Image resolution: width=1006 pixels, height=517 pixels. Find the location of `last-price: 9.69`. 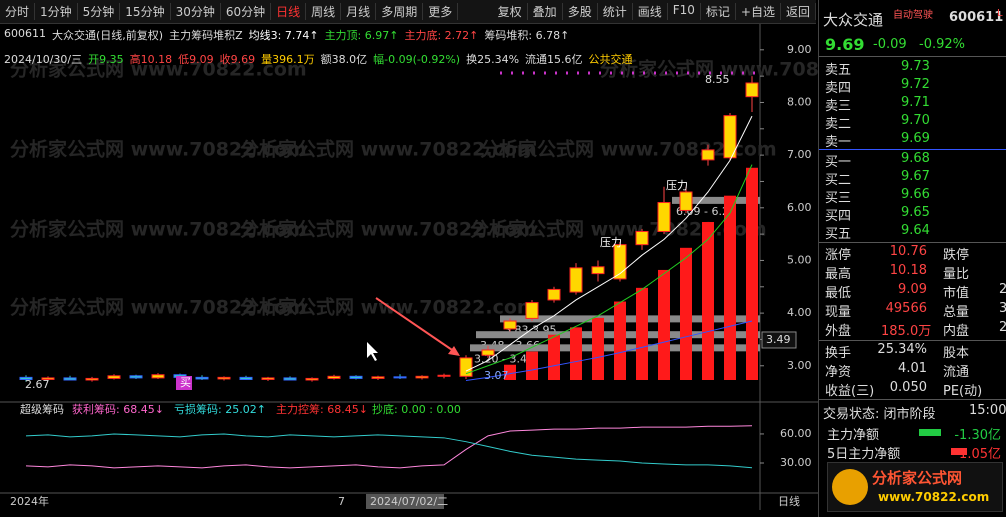

last-price: 9.69 is located at coordinates (845, 44).